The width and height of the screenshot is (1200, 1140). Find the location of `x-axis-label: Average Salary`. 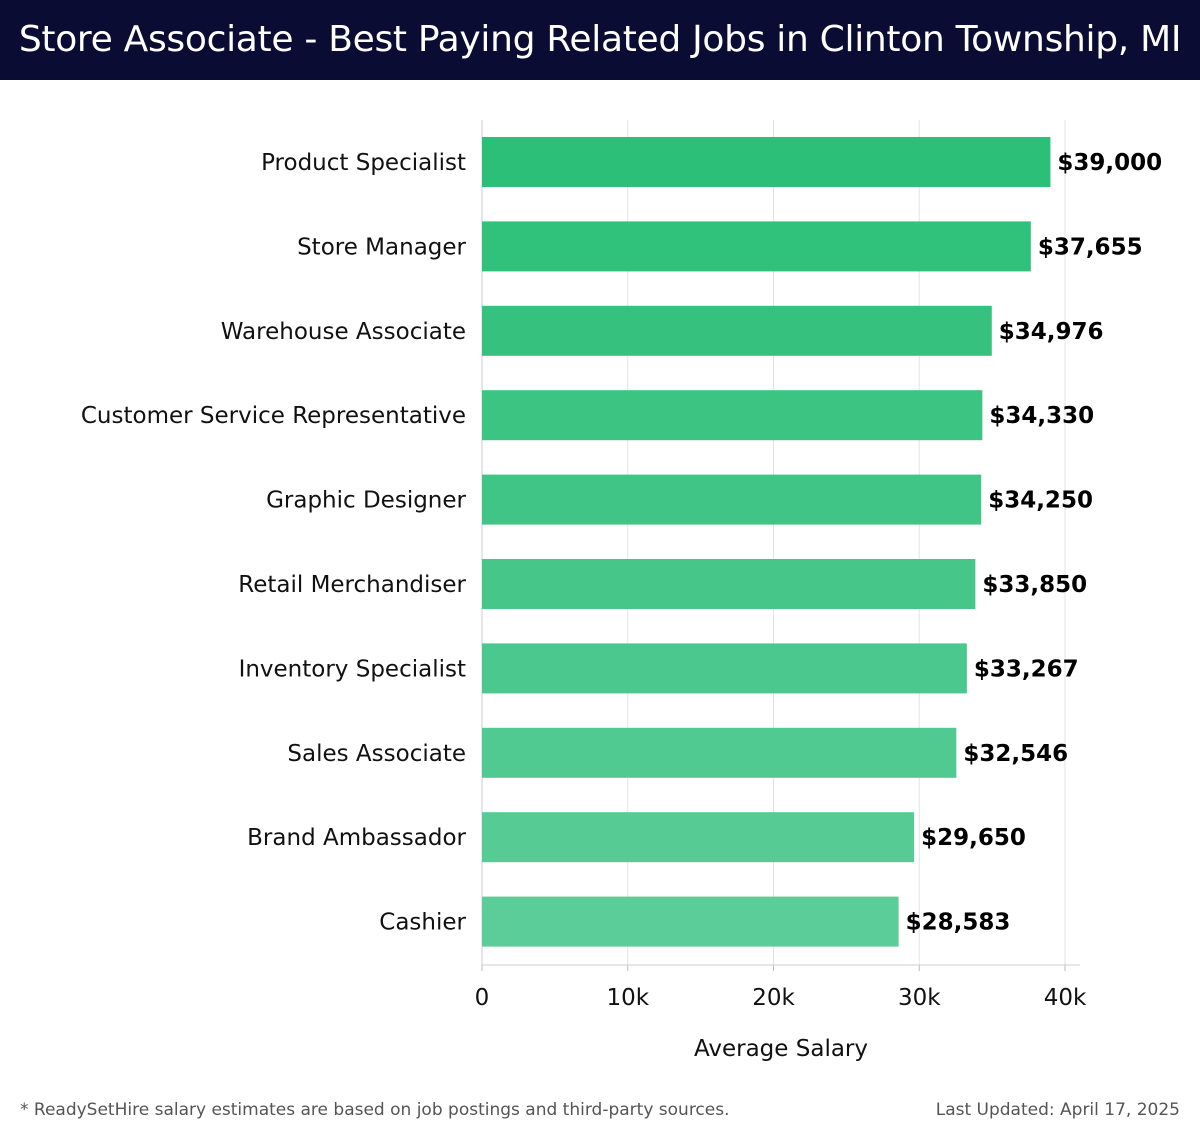

x-axis-label: Average Salary is located at coordinates (781, 1049).